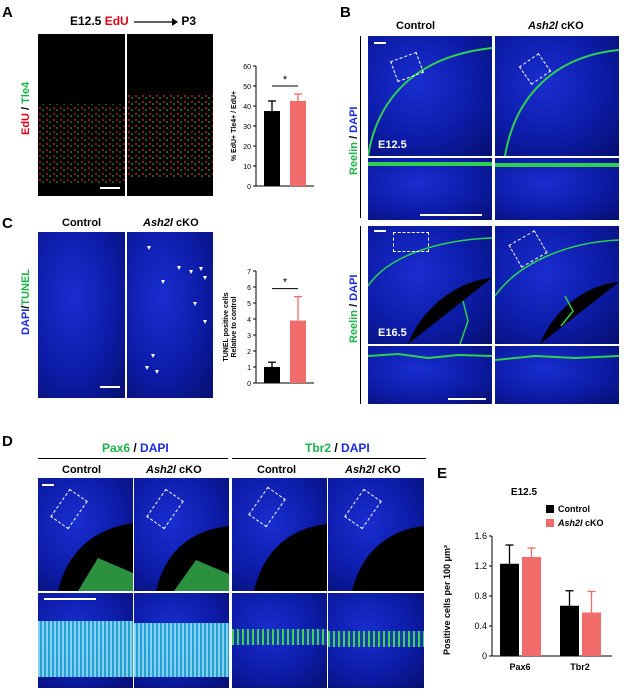  I want to click on panel-b-e16-control-zoom, so click(430, 375).